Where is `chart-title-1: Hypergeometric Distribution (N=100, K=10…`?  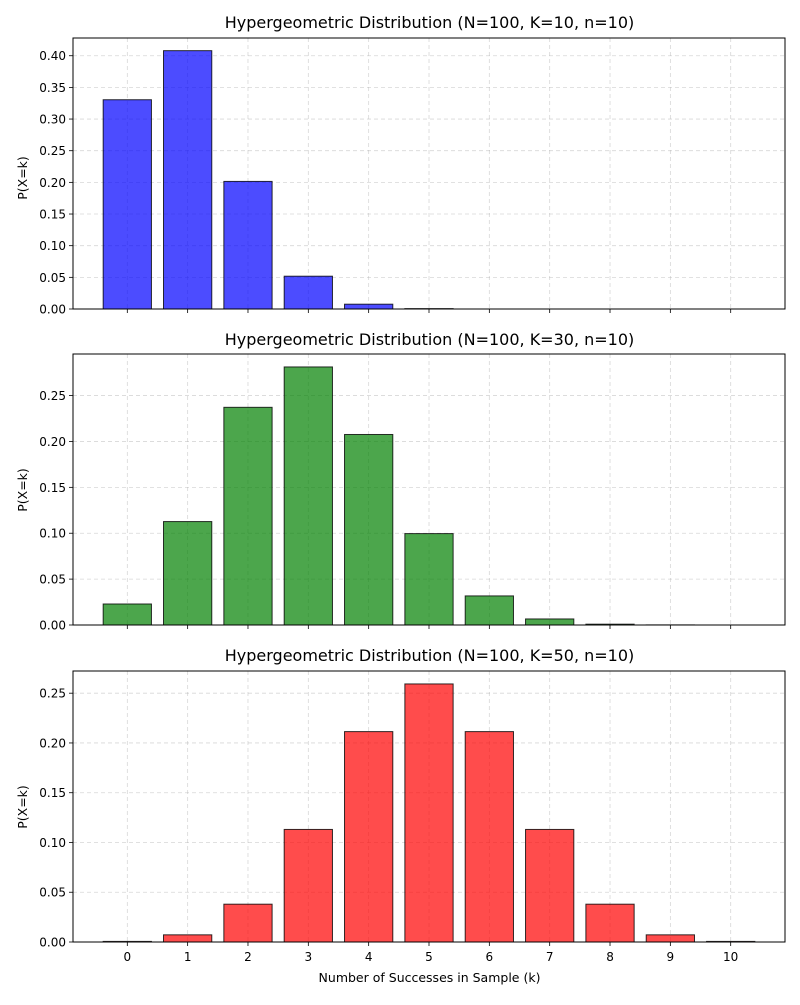
chart-title-1: Hypergeometric Distribution (N=100, K=10… is located at coordinates (430, 22).